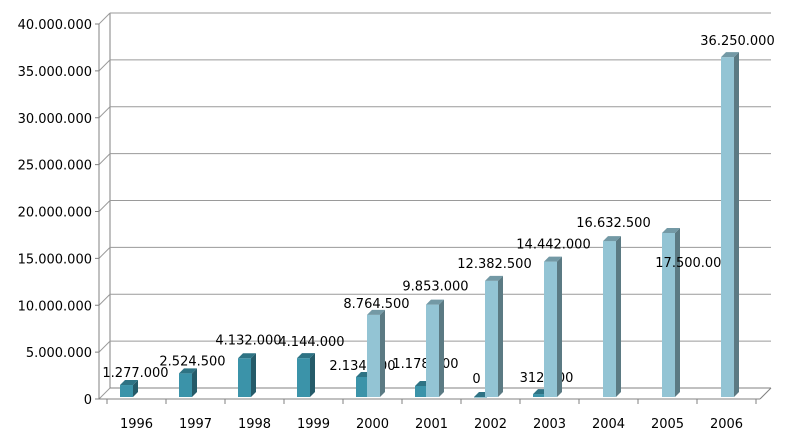 This screenshot has width=796, height=435. What do you see at coordinates (553, 245) in the screenshot?
I see `data-label: 14.442.000` at bounding box center [553, 245].